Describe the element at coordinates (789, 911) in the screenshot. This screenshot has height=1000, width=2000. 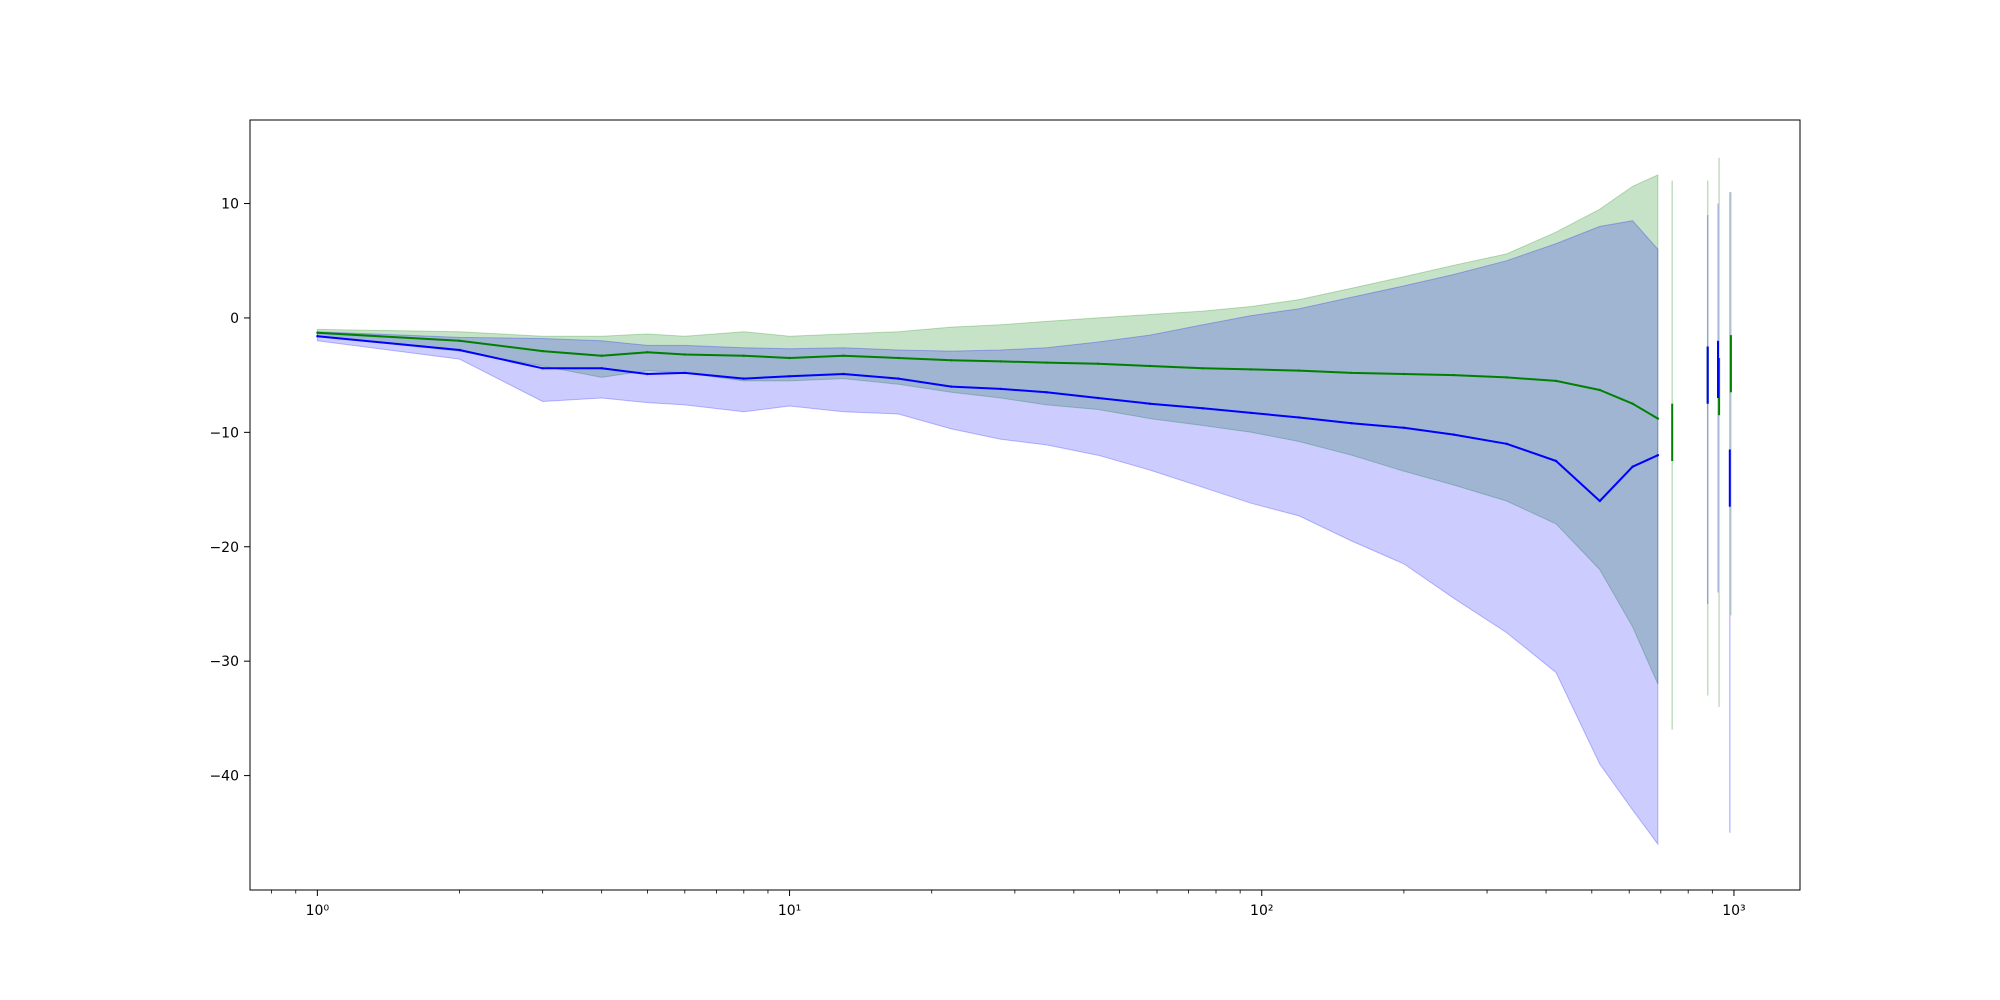
I see `x-tick-label-1: 10¹` at that location.